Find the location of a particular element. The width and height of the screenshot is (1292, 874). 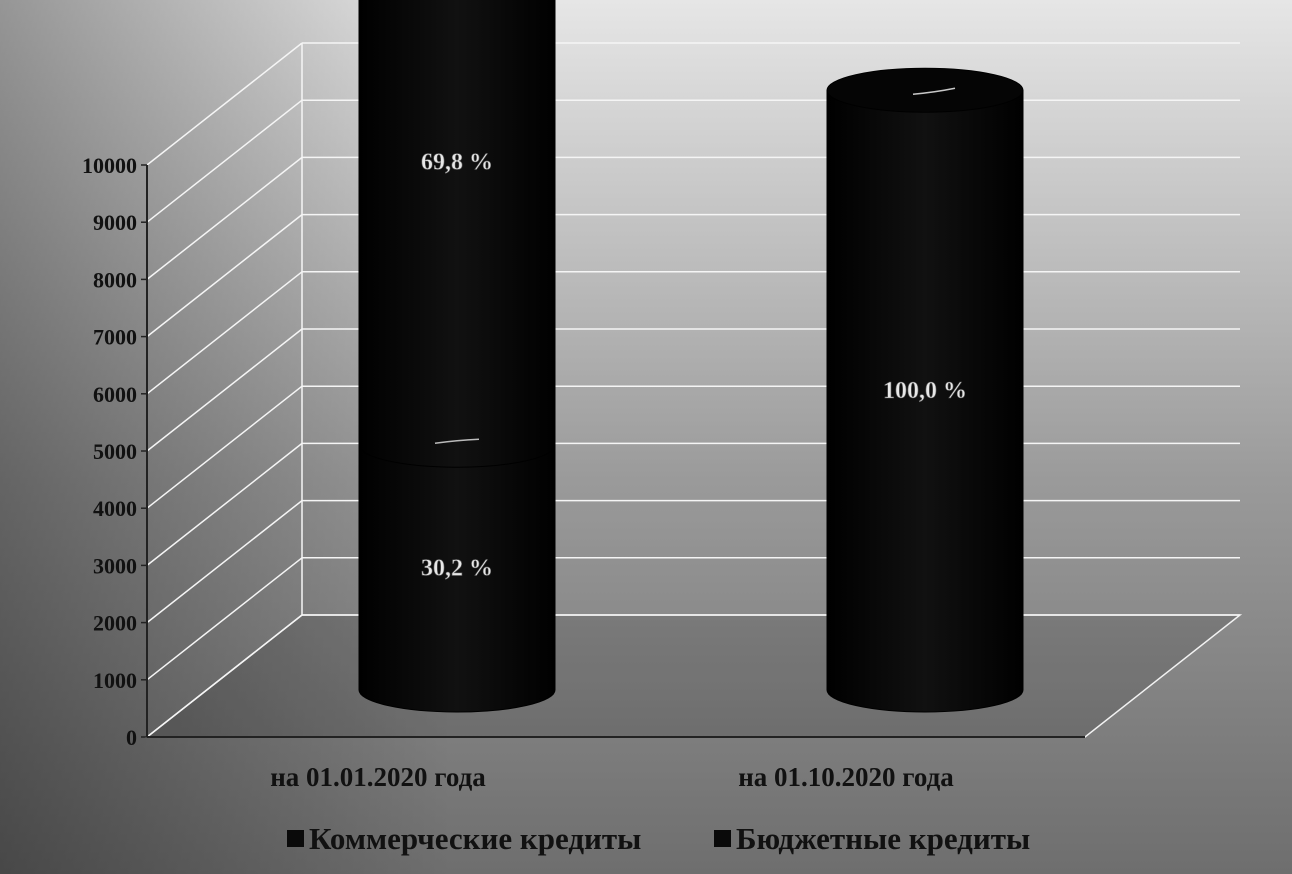

legend-label-0: Коммерческие кредиты is located at coordinates (475, 838).